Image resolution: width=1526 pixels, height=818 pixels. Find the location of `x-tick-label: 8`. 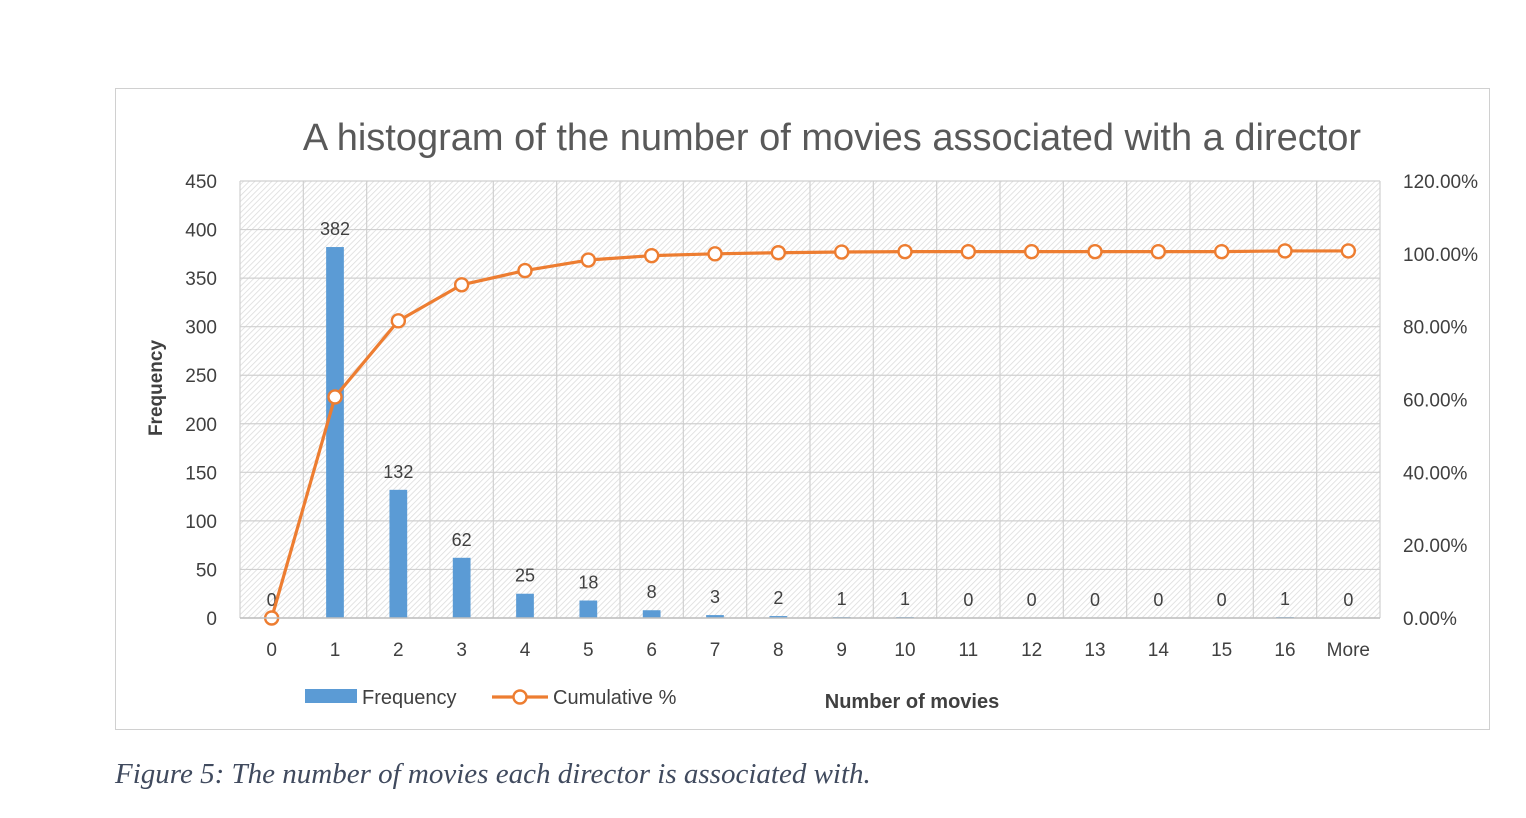

x-tick-label: 8 is located at coordinates (778, 650).